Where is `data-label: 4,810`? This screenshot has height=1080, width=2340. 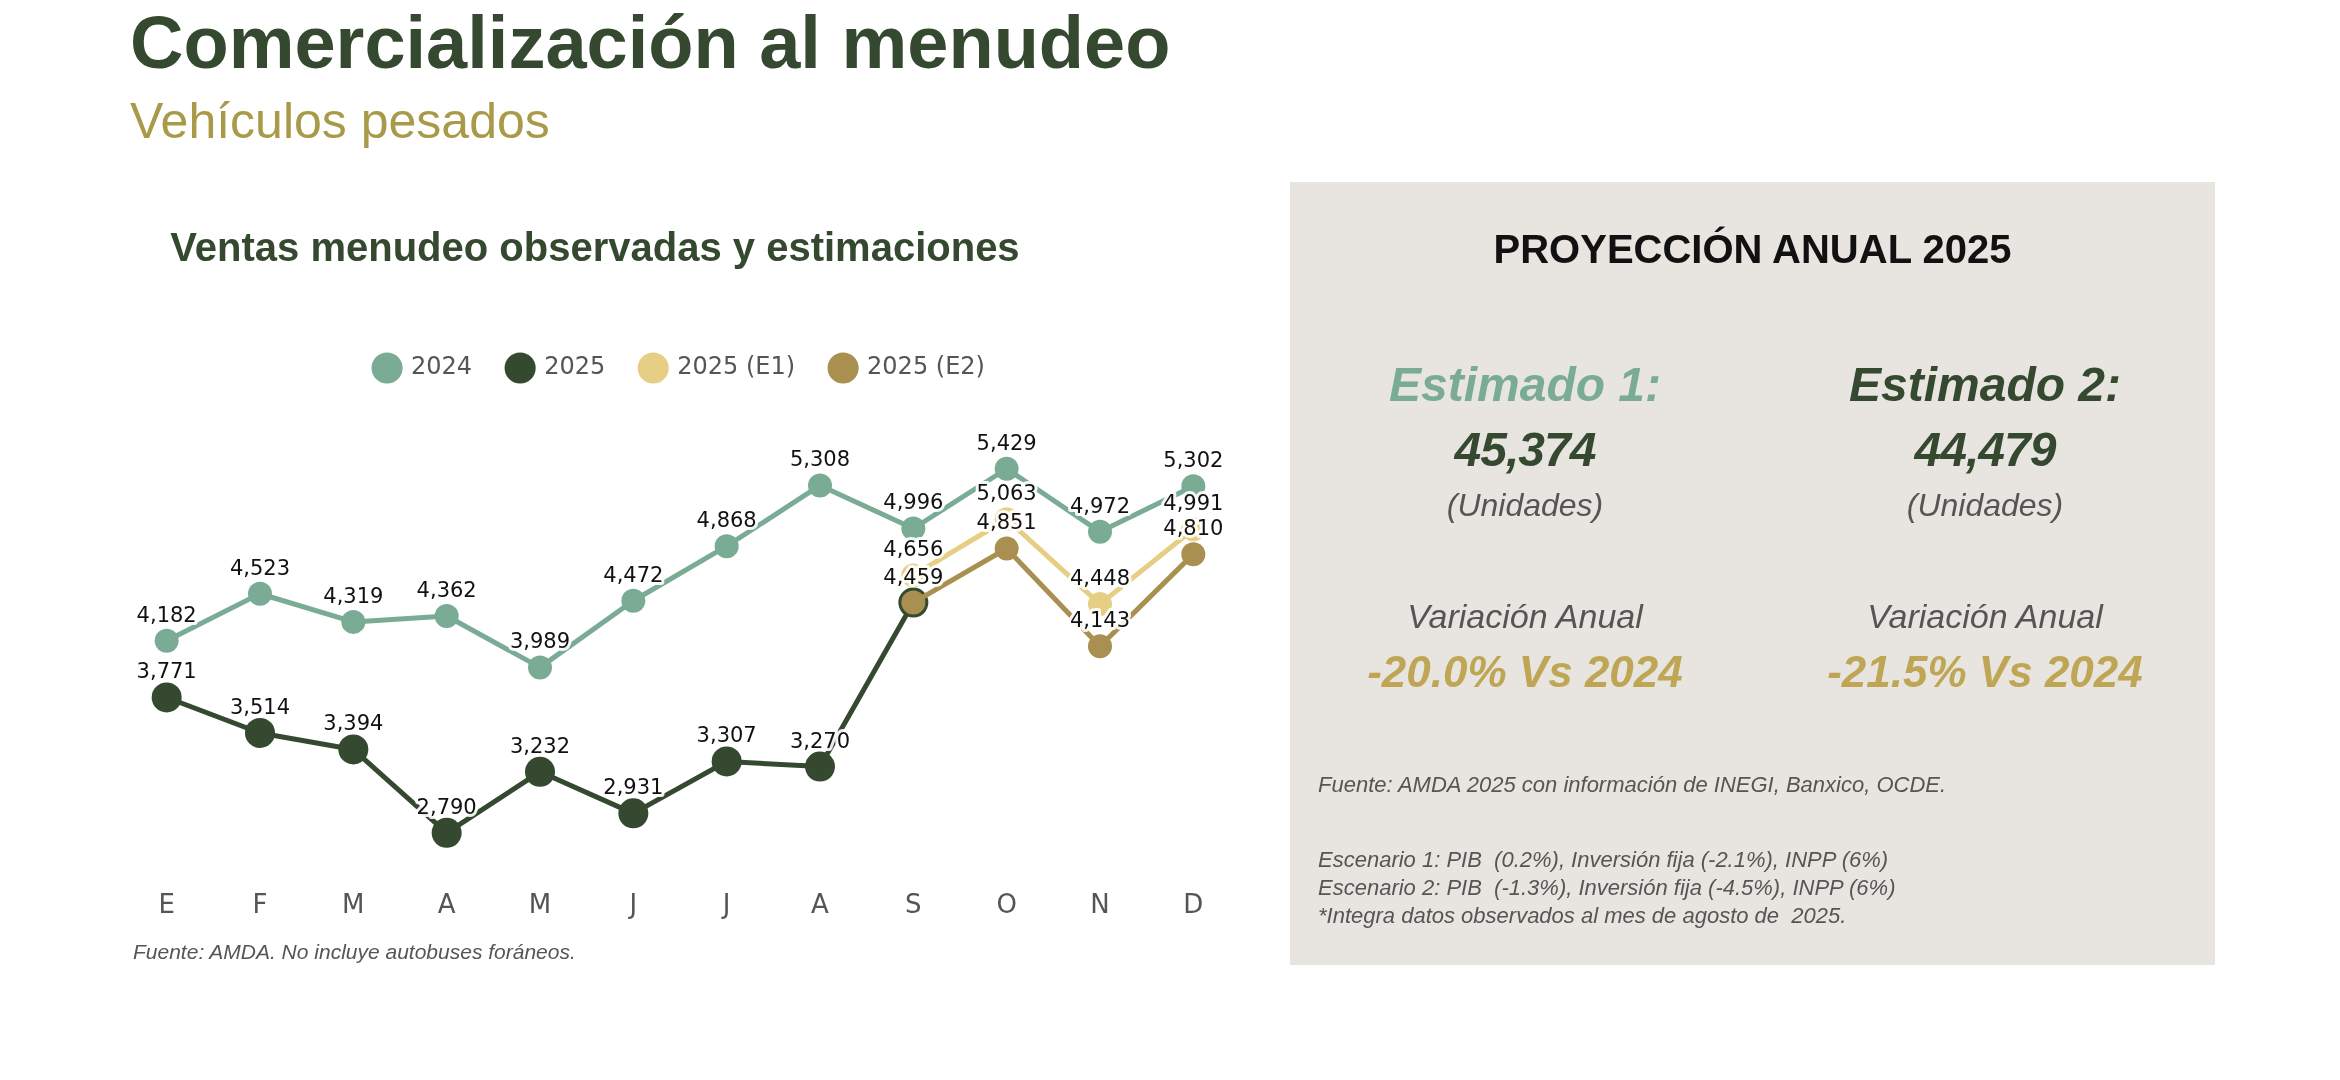 data-label: 4,810 is located at coordinates (1193, 528).